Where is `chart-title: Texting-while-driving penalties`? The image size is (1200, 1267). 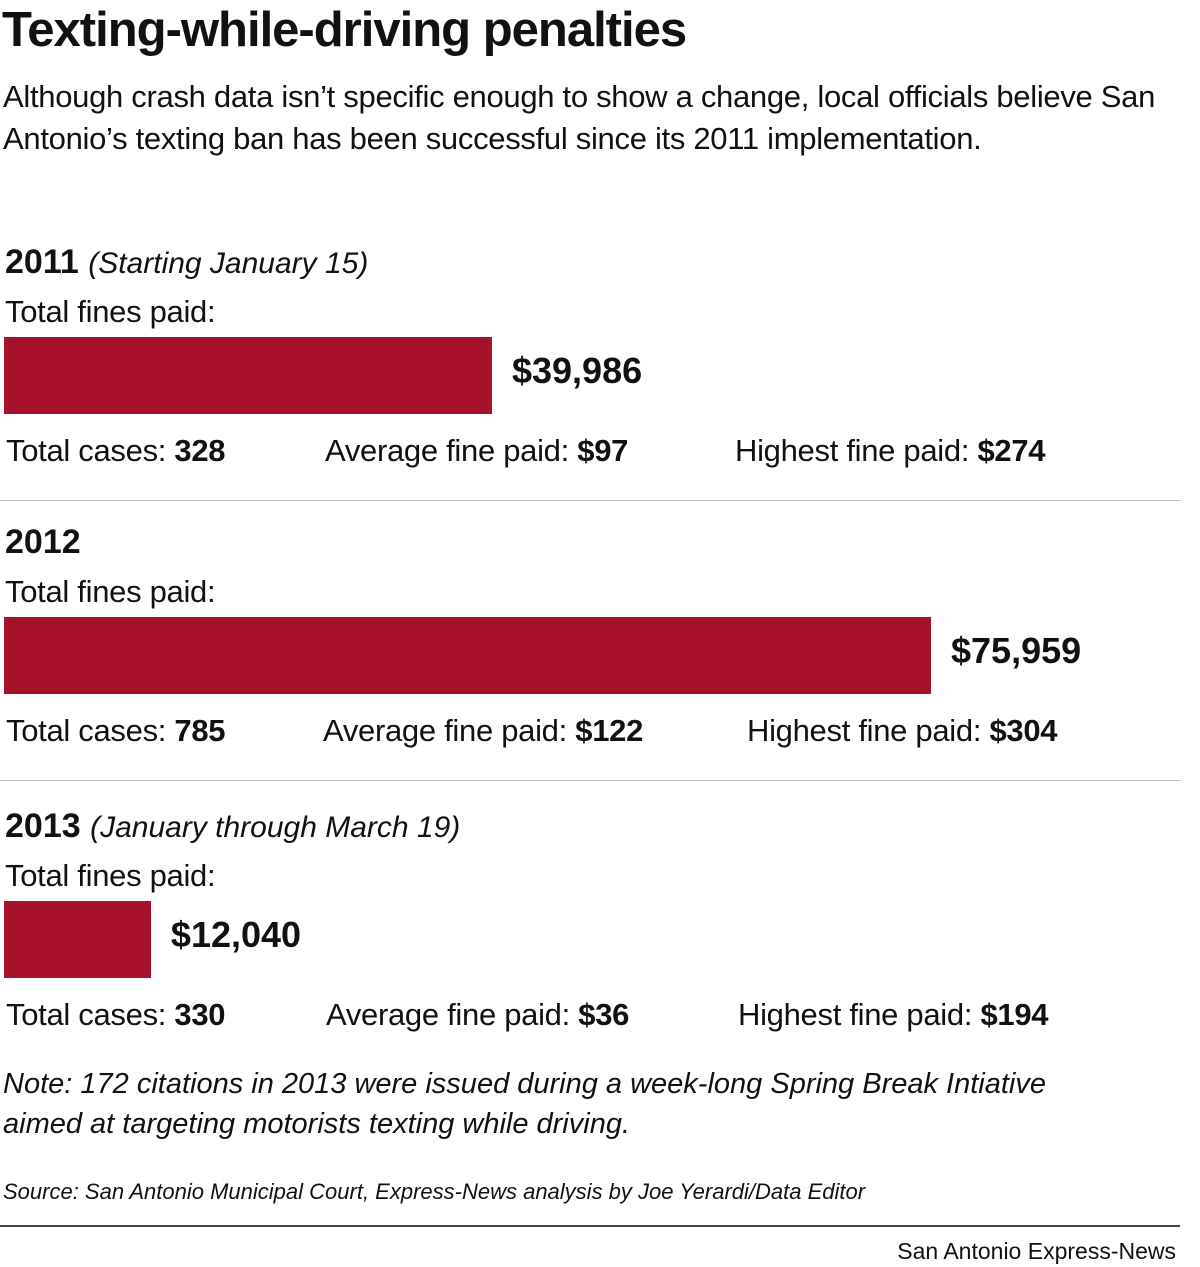
chart-title: Texting-while-driving penalties is located at coordinates (344, 30).